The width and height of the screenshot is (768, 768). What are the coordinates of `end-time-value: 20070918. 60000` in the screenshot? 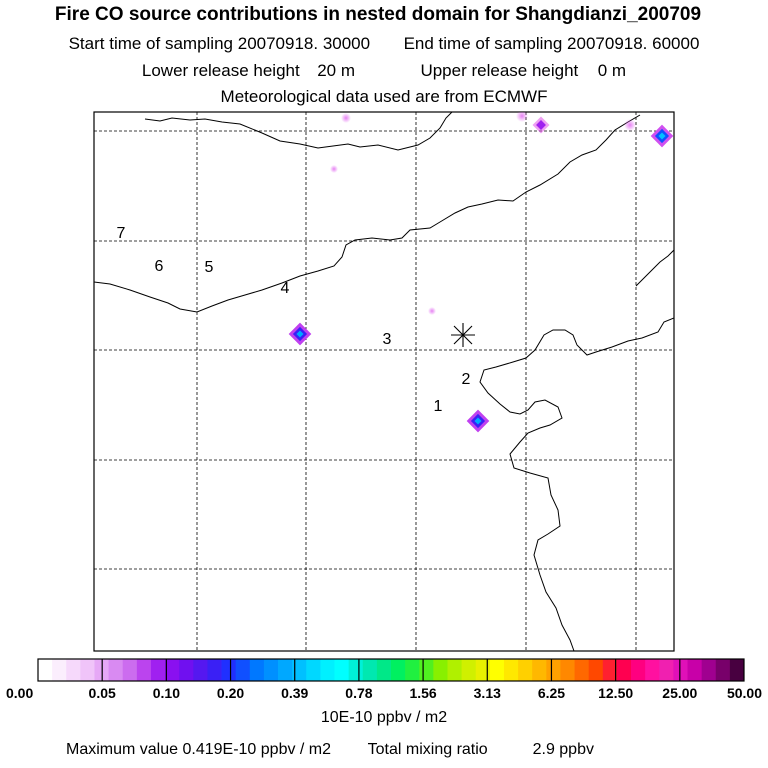 It's located at (633, 43).